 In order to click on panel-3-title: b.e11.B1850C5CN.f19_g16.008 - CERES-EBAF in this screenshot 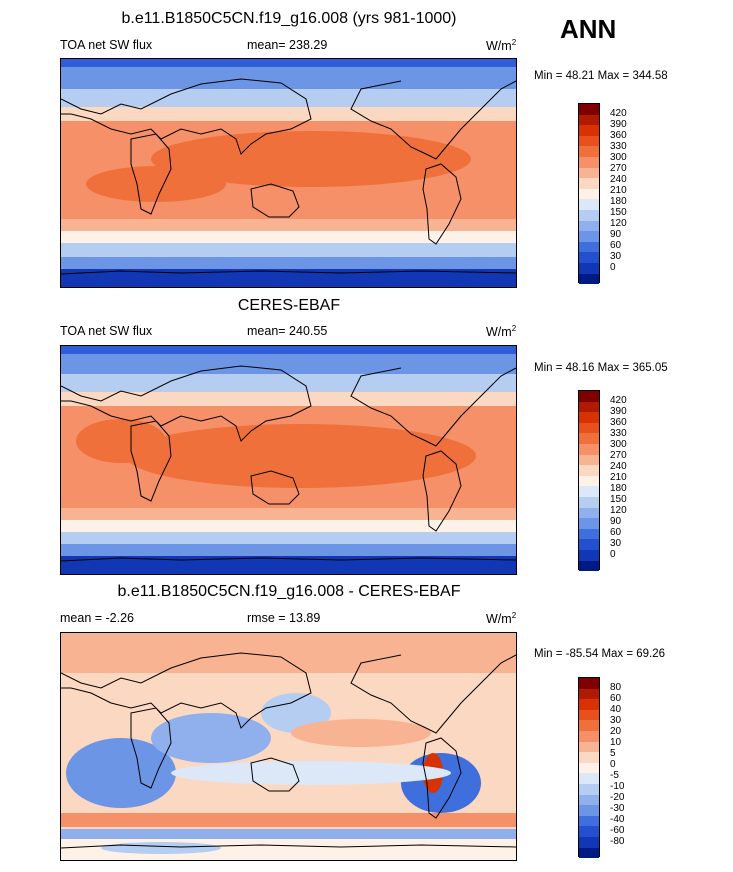, I will do `click(289, 591)`.